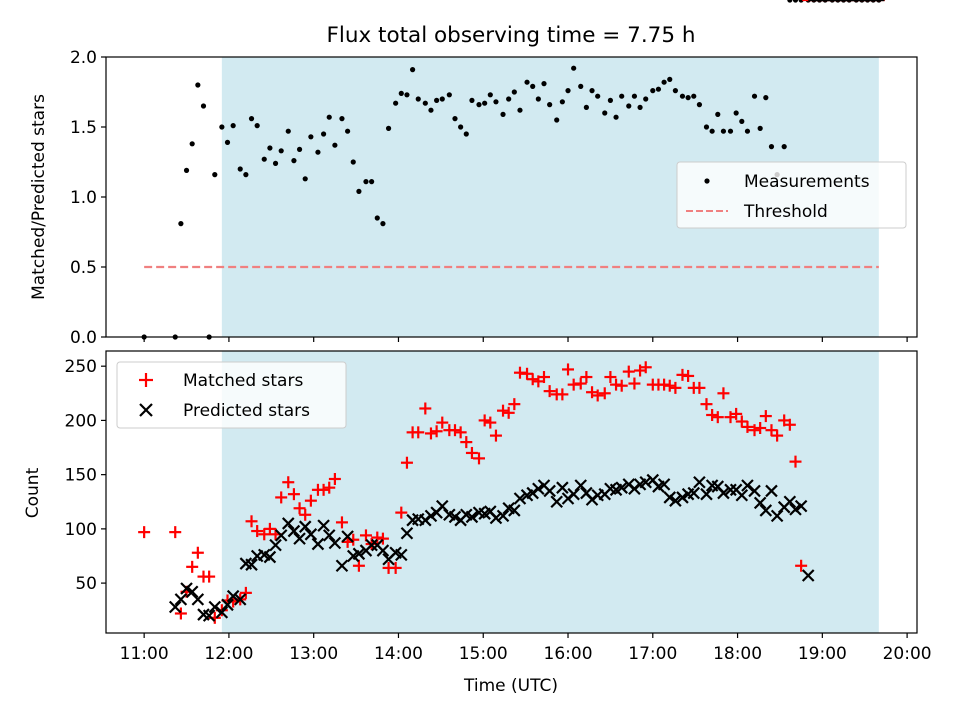 The width and height of the screenshot is (960, 720). Describe the element at coordinates (510, 686) in the screenshot. I see `x-axis-label: Time (UTC)` at that location.